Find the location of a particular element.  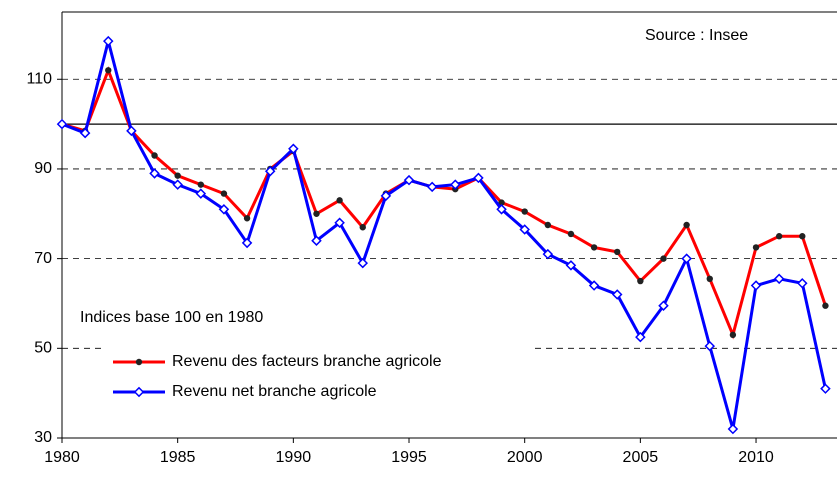

y-tick-label: 110 is located at coordinates (39, 78).